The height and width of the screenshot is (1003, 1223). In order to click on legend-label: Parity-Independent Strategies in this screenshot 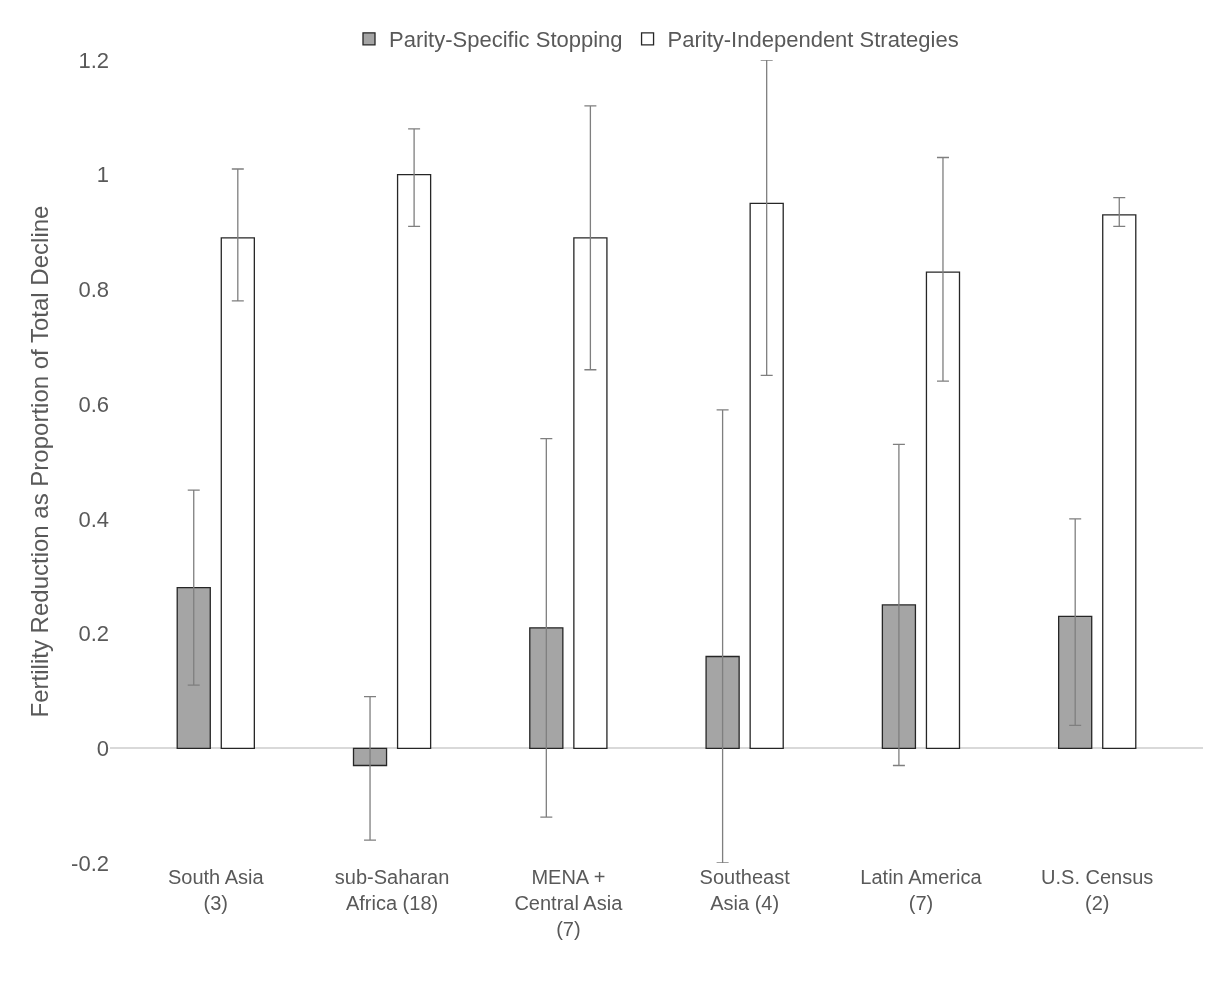, I will do `click(813, 40)`.